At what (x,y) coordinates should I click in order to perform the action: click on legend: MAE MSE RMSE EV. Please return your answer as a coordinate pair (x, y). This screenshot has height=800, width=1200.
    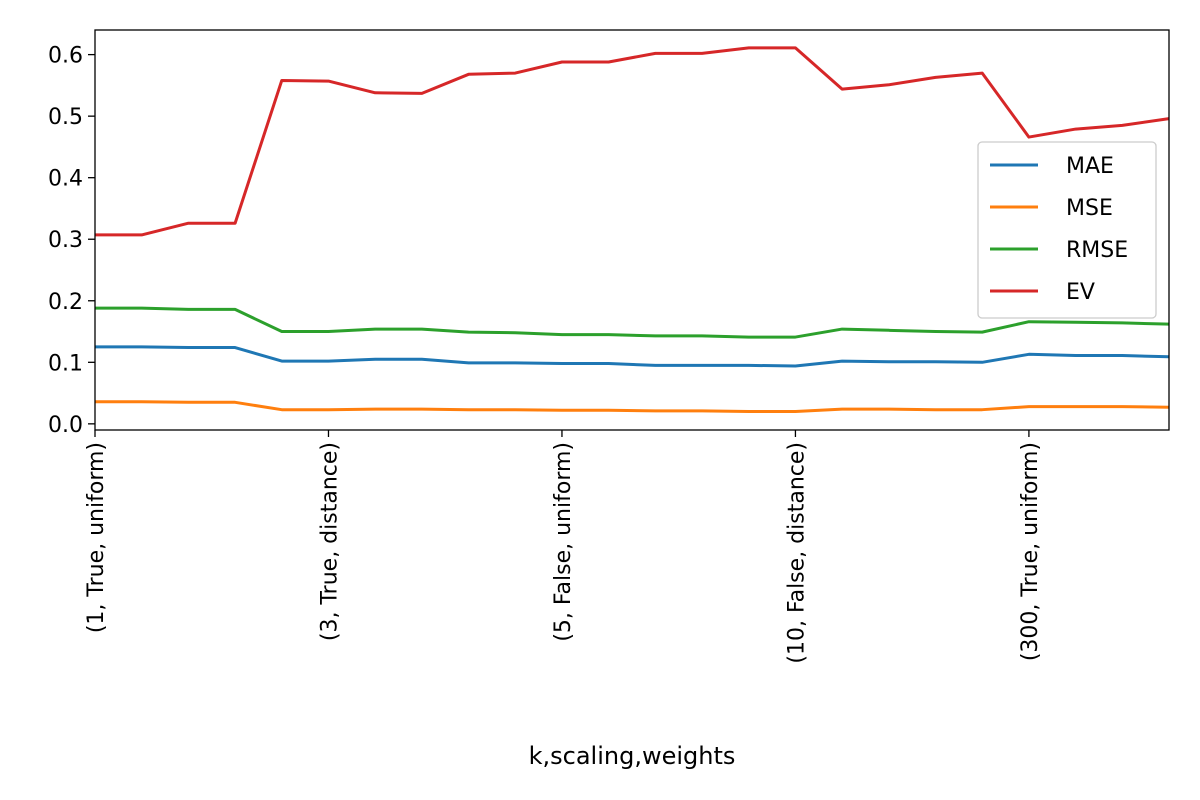
    Looking at the image, I should click on (1067, 230).